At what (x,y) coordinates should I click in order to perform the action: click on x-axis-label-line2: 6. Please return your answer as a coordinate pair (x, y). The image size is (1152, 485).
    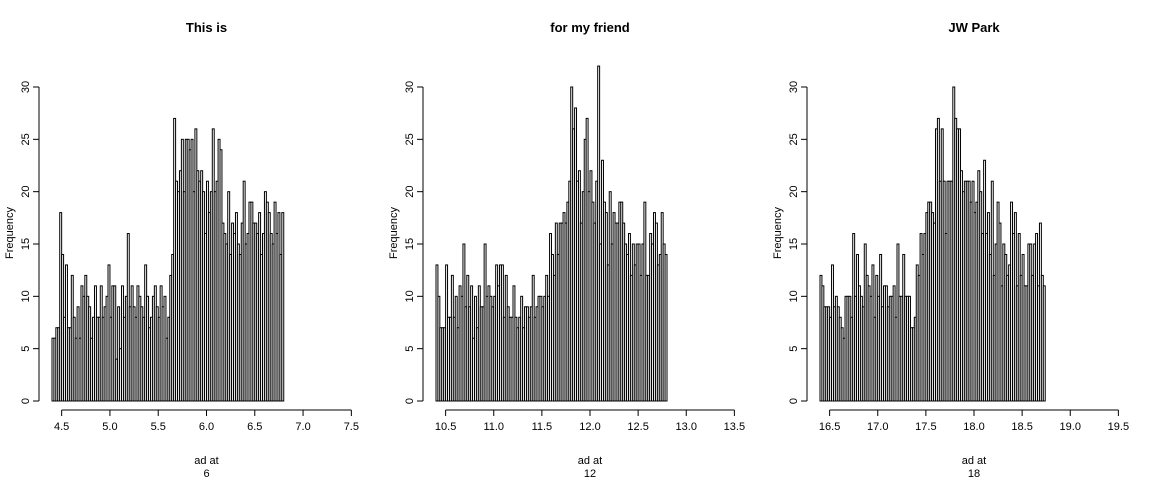
    Looking at the image, I should click on (206, 474).